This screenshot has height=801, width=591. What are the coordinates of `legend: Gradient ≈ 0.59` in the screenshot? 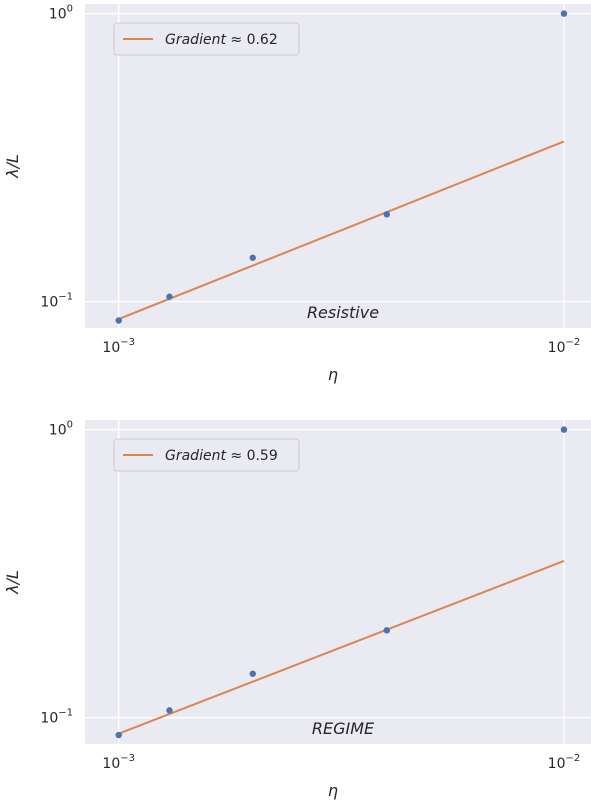 It's located at (206, 455).